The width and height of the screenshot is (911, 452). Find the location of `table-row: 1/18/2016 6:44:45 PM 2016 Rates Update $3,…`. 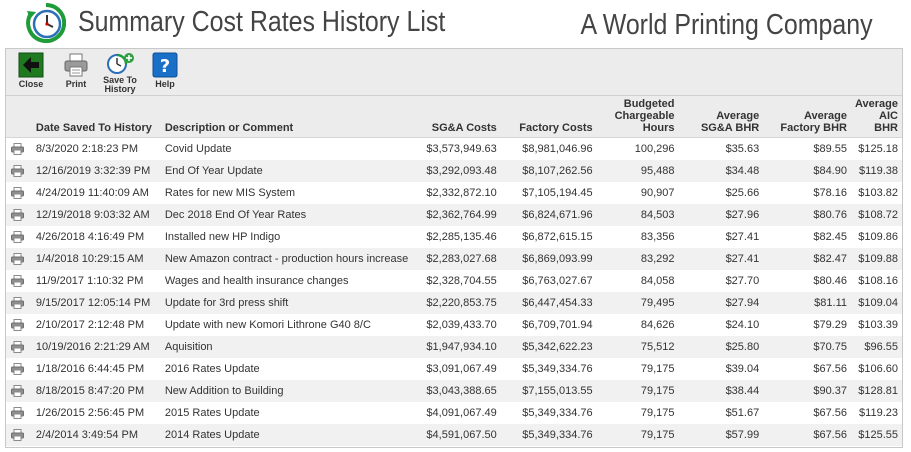

table-row: 1/18/2016 6:44:45 PM 2016 Rates Update $3,… is located at coordinates (454, 369).